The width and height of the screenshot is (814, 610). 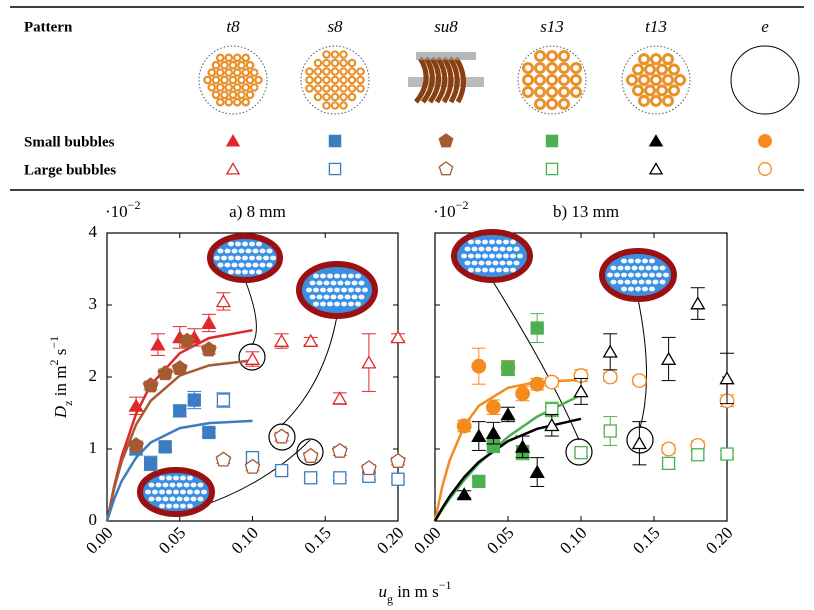 What do you see at coordinates (93, 375) in the screenshot?
I see `y-tick-label: 2` at bounding box center [93, 375].